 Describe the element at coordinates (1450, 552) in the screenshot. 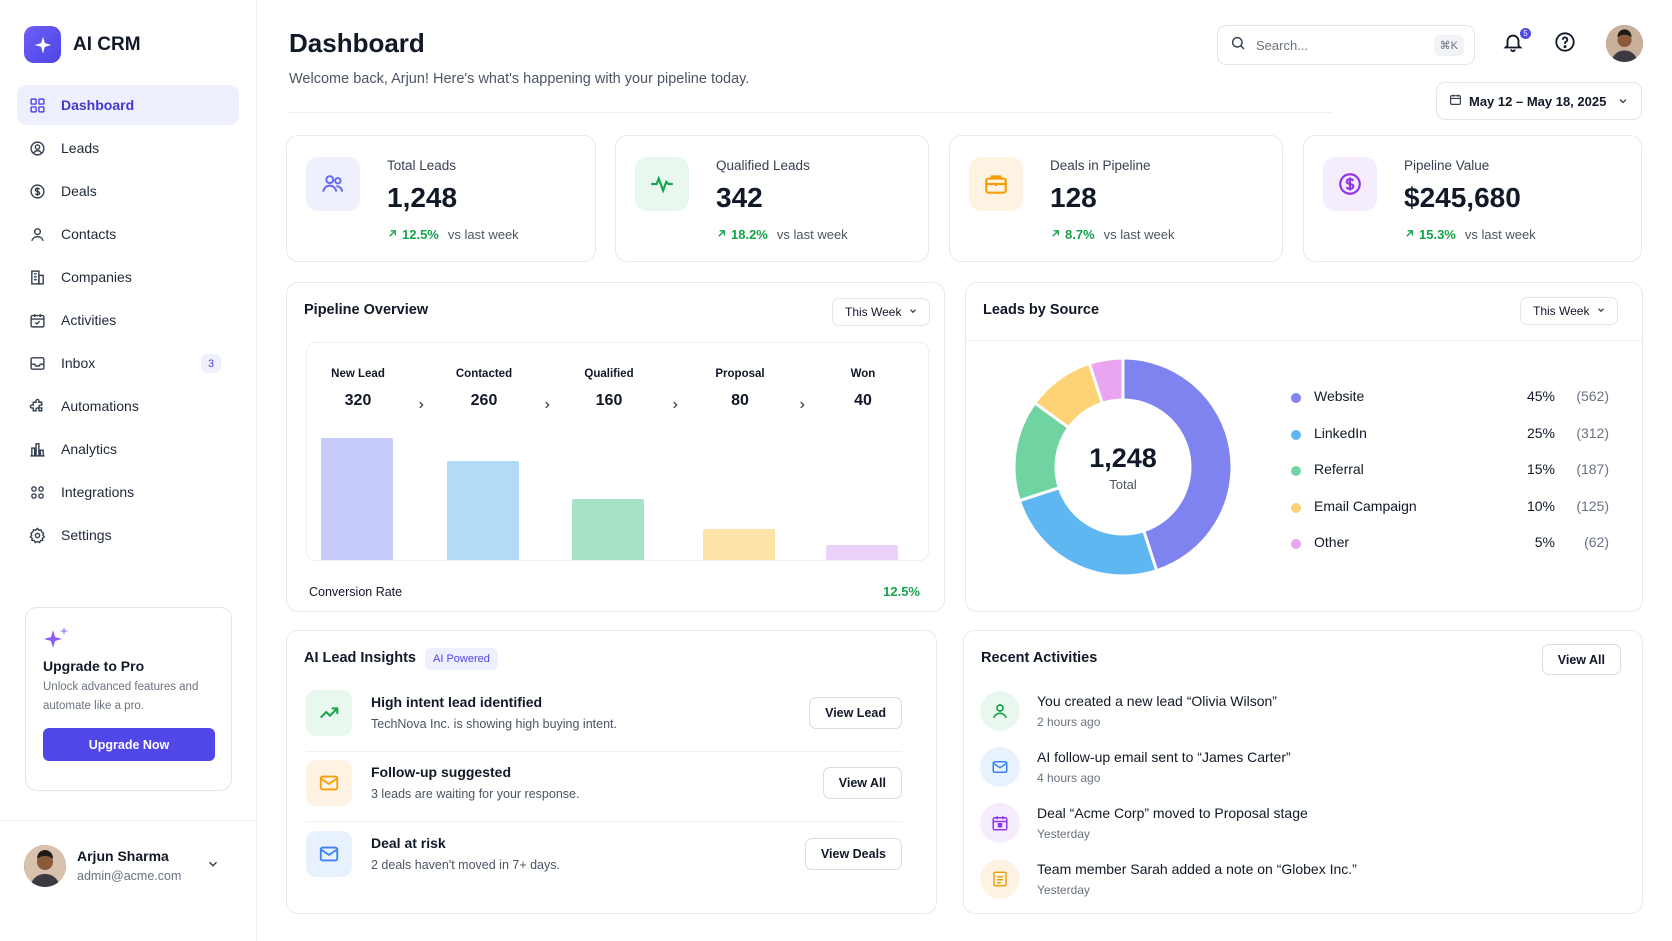

I see `legend-row: Other 5% (62)` at that location.